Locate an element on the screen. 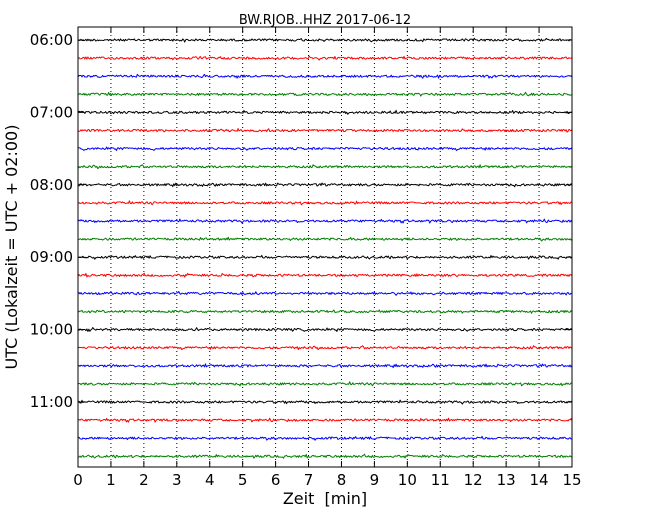 This screenshot has width=650, height=520. x-tick-label: 15 is located at coordinates (571, 480).